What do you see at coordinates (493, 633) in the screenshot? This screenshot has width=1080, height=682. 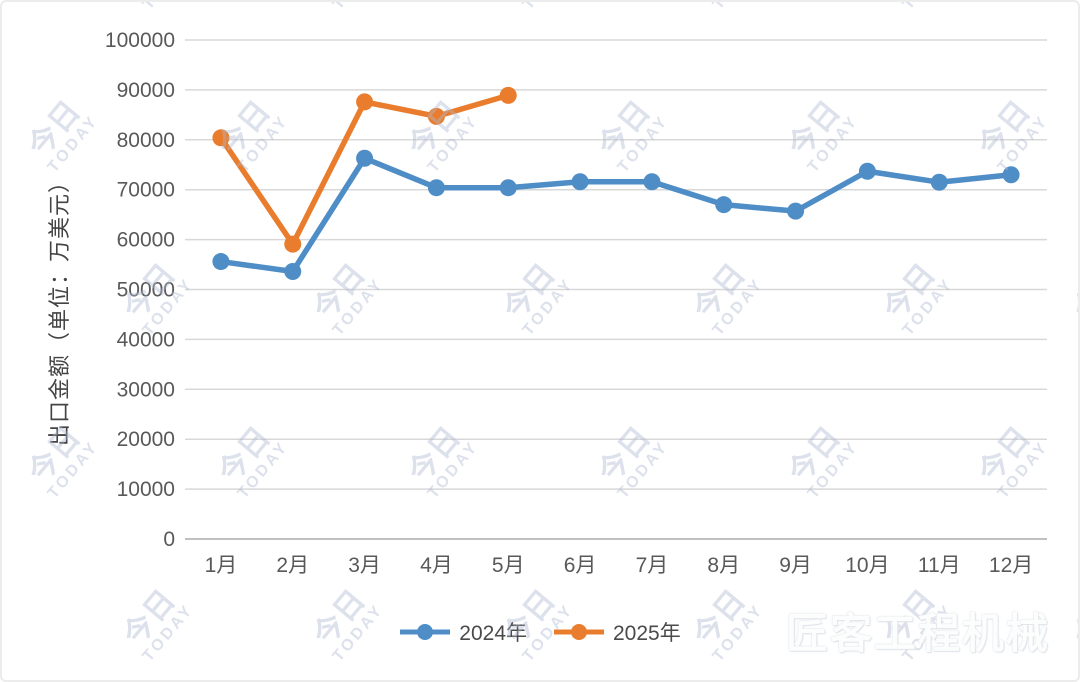 I see `legend-label-2024: 2024年` at bounding box center [493, 633].